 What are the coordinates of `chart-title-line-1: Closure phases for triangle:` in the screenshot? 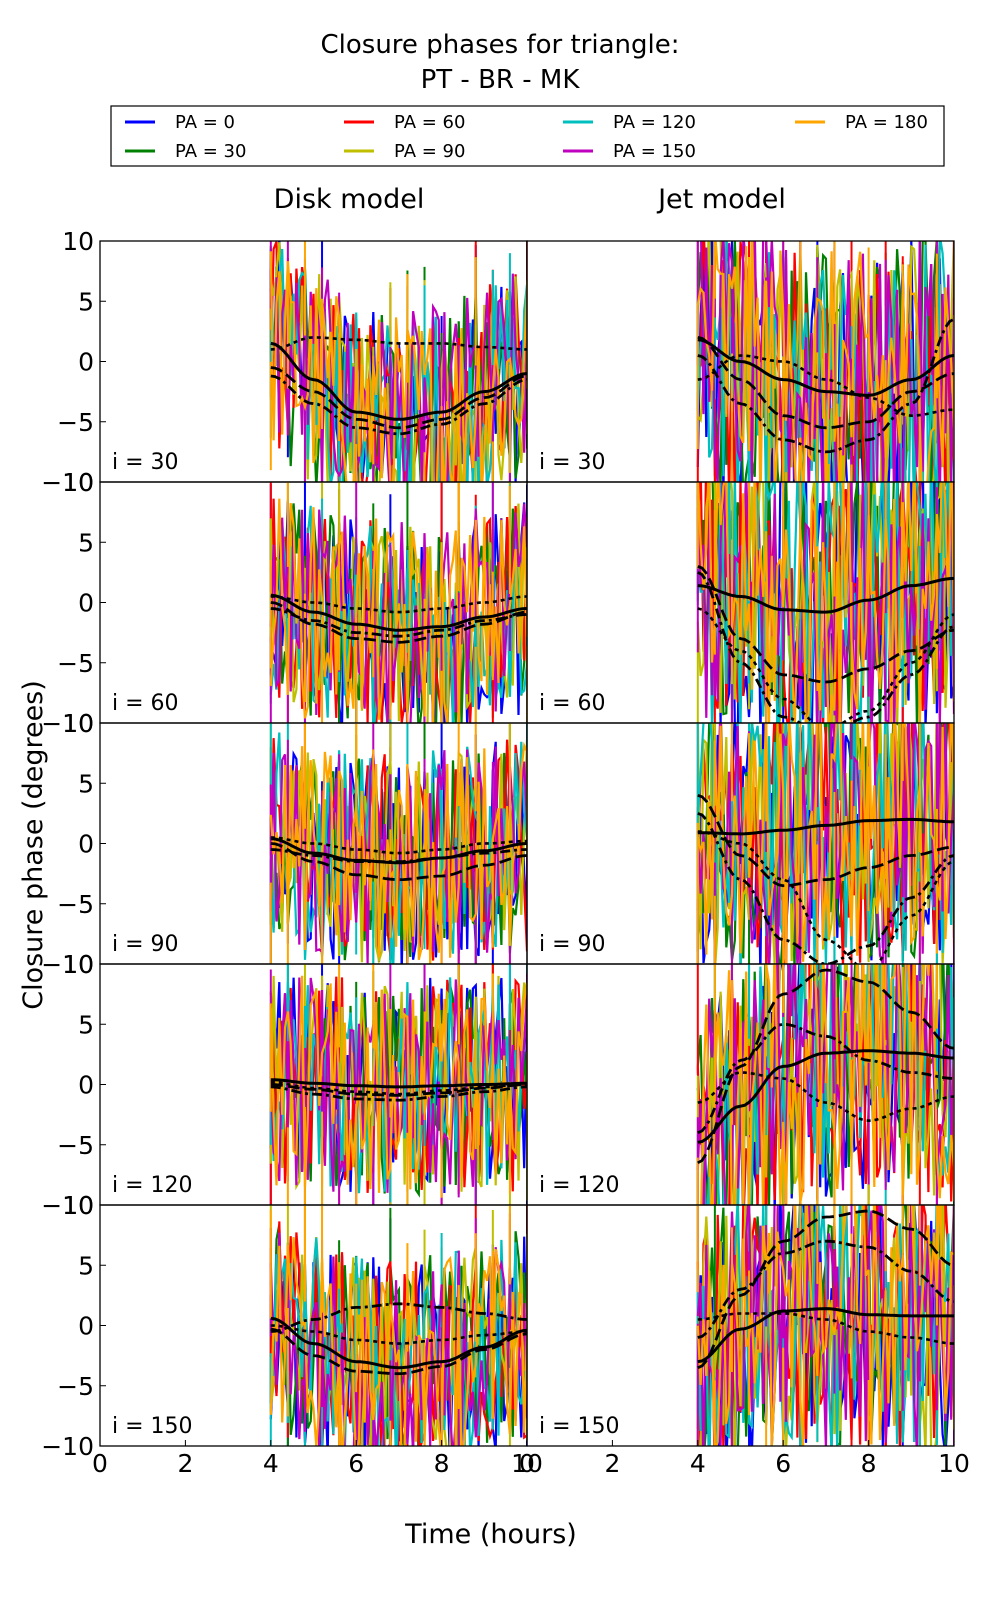 It's located at (500, 45).